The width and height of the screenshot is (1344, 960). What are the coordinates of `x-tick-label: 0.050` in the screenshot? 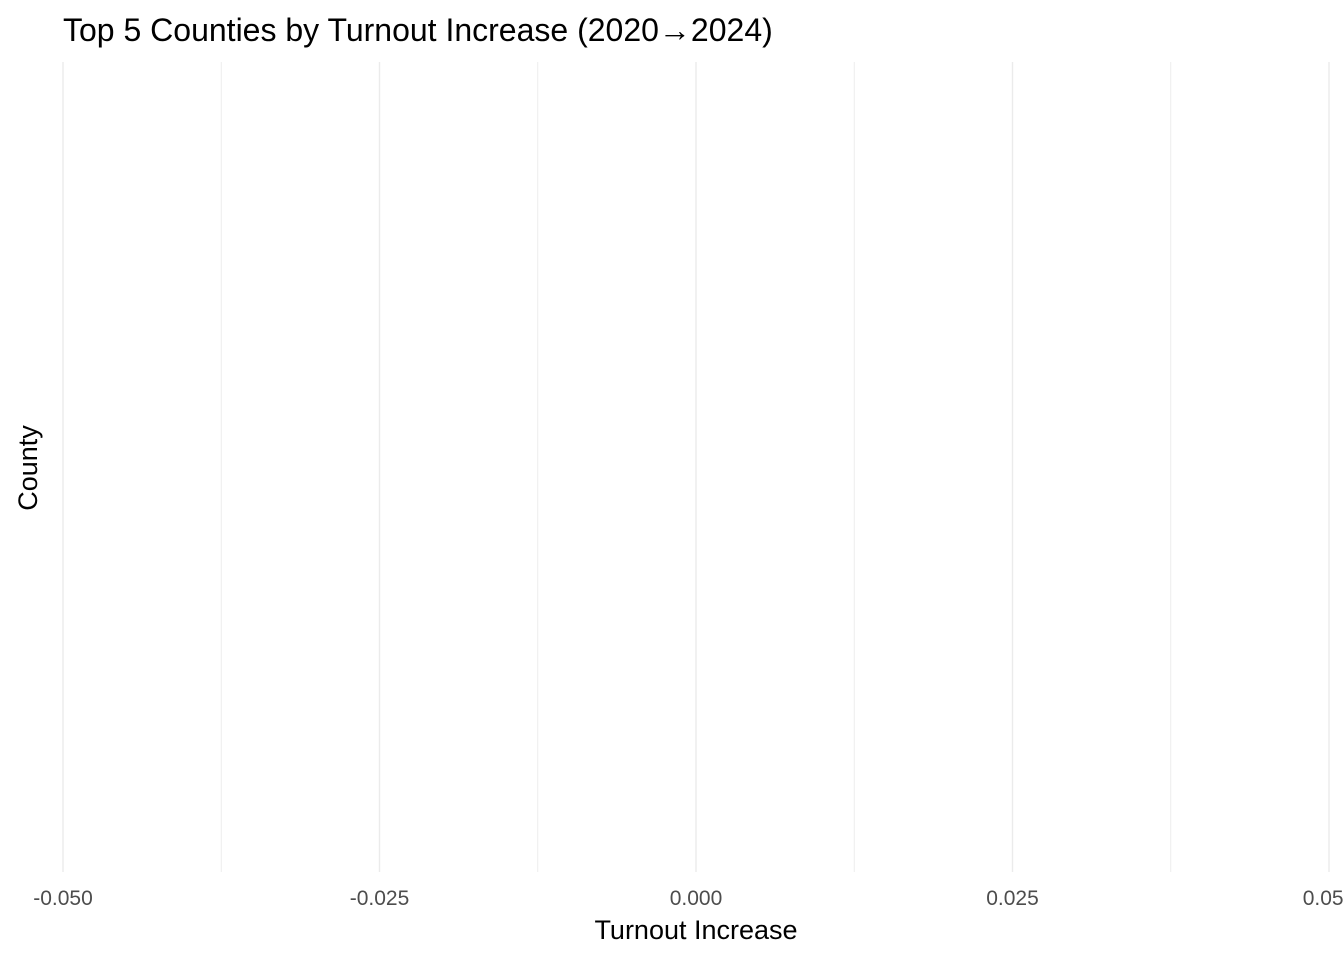 It's located at (1323, 898).